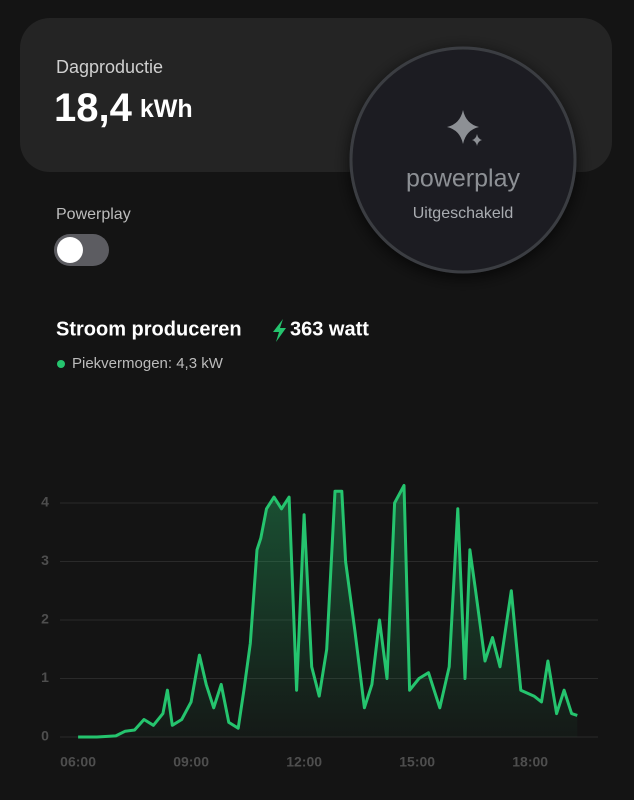 The height and width of the screenshot is (800, 634). What do you see at coordinates (45, 677) in the screenshot?
I see `y-tick-label: 1` at bounding box center [45, 677].